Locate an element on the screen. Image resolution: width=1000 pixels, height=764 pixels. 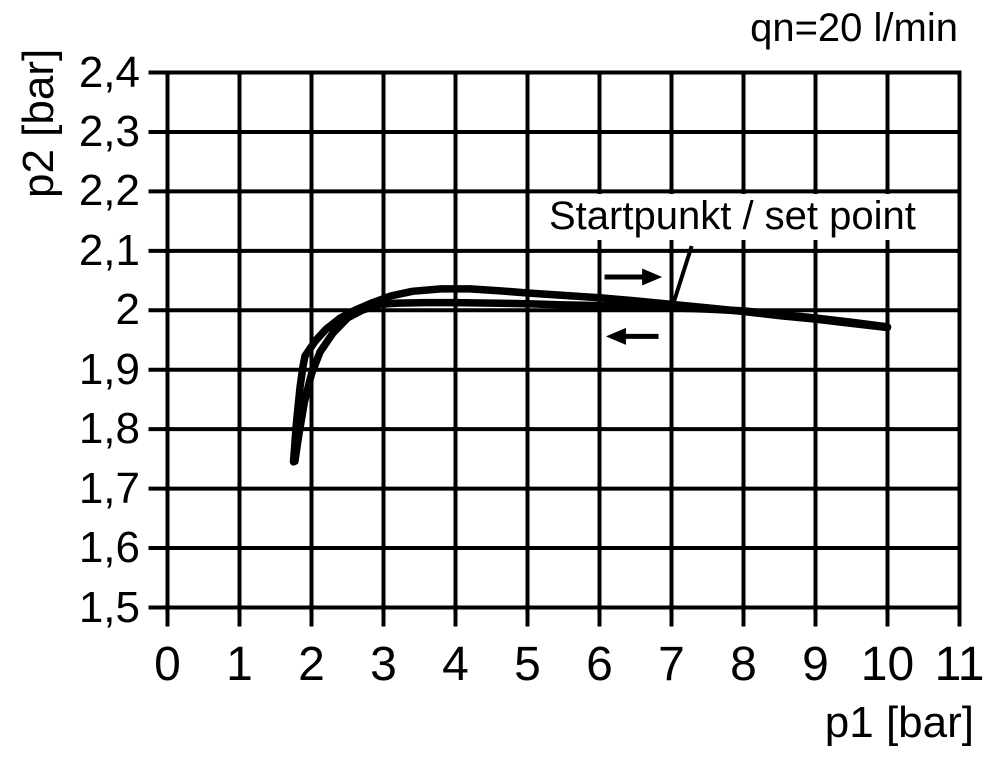
y-tick-label: 2,4 is located at coordinates (109, 72).